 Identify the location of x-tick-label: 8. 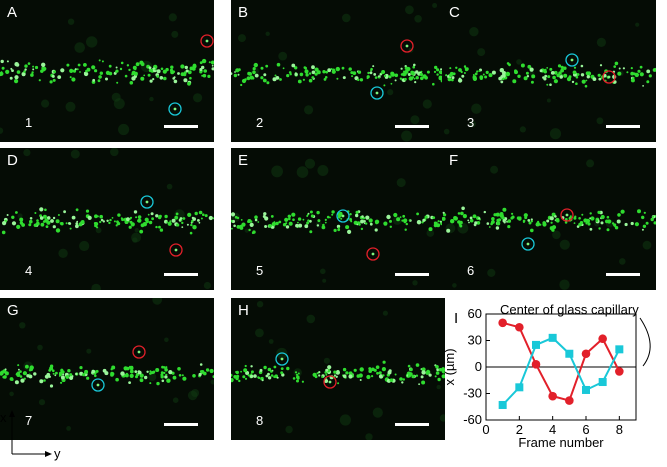
(619, 429).